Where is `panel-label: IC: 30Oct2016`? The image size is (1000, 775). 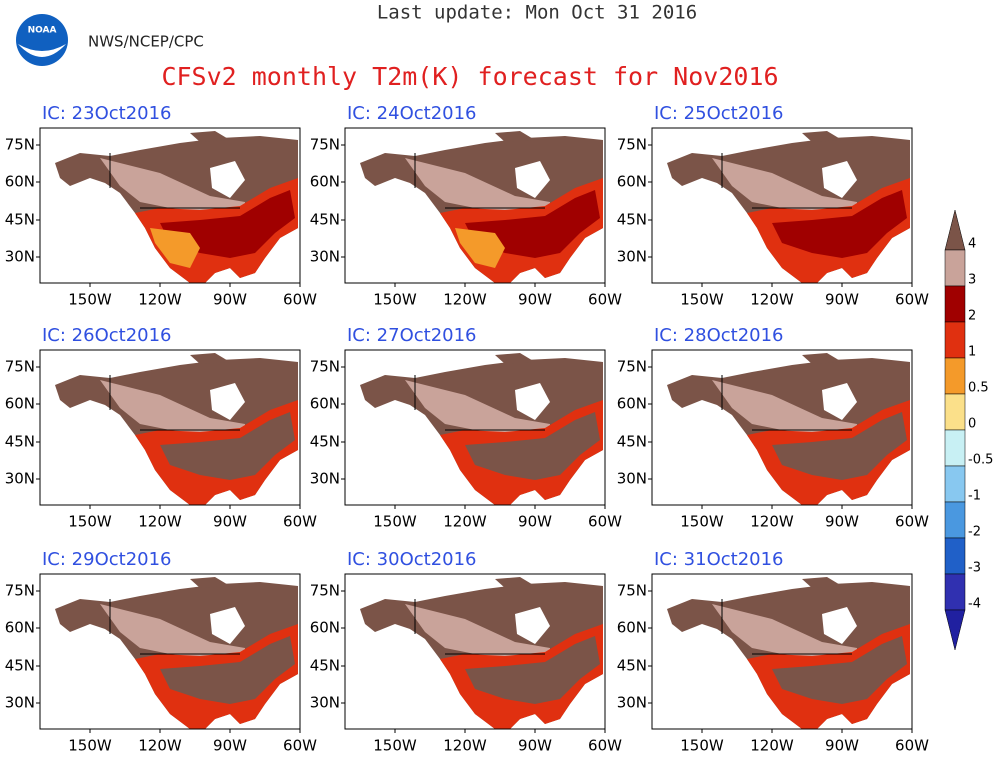 panel-label: IC: 30Oct2016 is located at coordinates (412, 559).